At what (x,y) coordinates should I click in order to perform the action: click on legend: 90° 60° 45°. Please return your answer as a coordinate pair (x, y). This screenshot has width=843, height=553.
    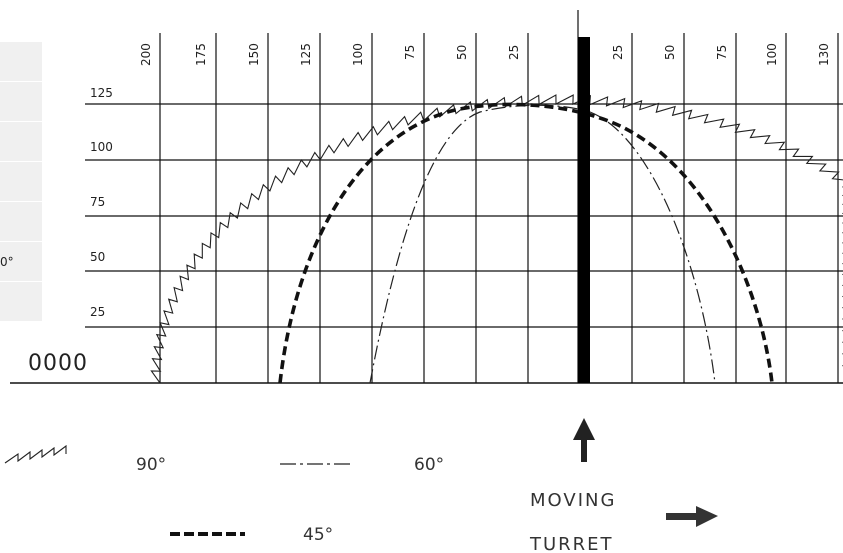
    Looking at the image, I should click on (224, 494).